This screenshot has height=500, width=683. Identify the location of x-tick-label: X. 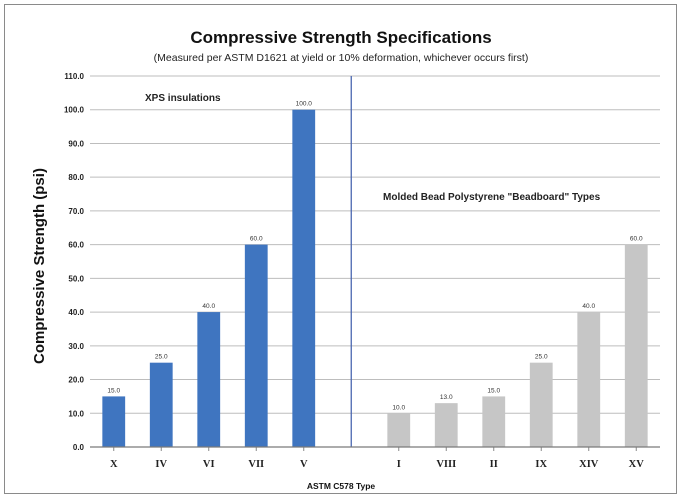
(114, 464).